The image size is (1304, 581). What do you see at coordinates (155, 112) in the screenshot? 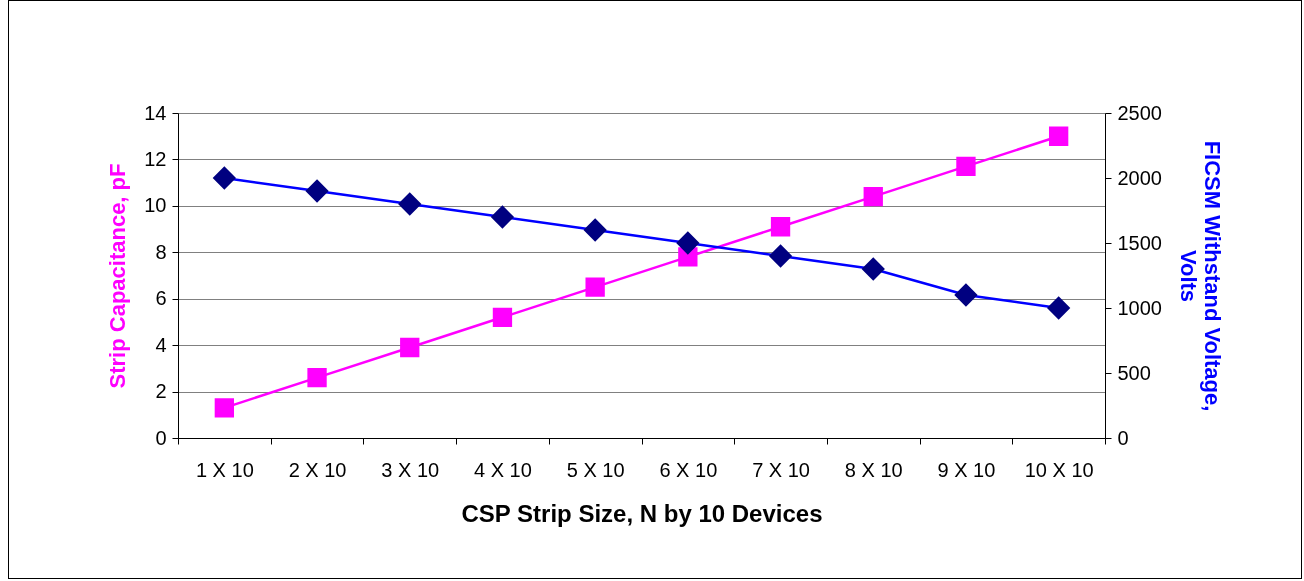
I see `y-tick-label: 14` at bounding box center [155, 112].